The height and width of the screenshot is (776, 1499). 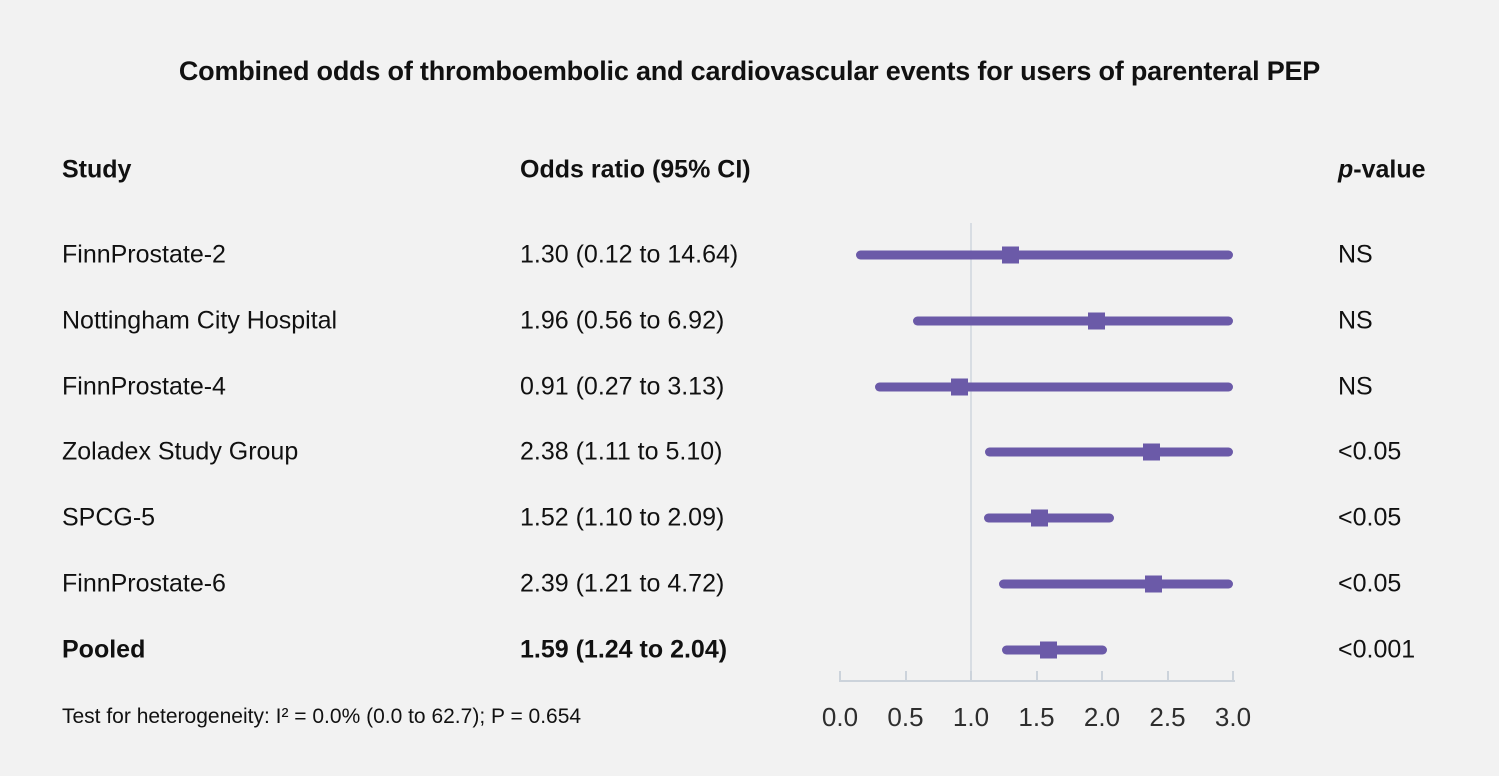 What do you see at coordinates (635, 169) in the screenshot?
I see `column-header-odds-ratio: Odds ratio (95% CI)` at bounding box center [635, 169].